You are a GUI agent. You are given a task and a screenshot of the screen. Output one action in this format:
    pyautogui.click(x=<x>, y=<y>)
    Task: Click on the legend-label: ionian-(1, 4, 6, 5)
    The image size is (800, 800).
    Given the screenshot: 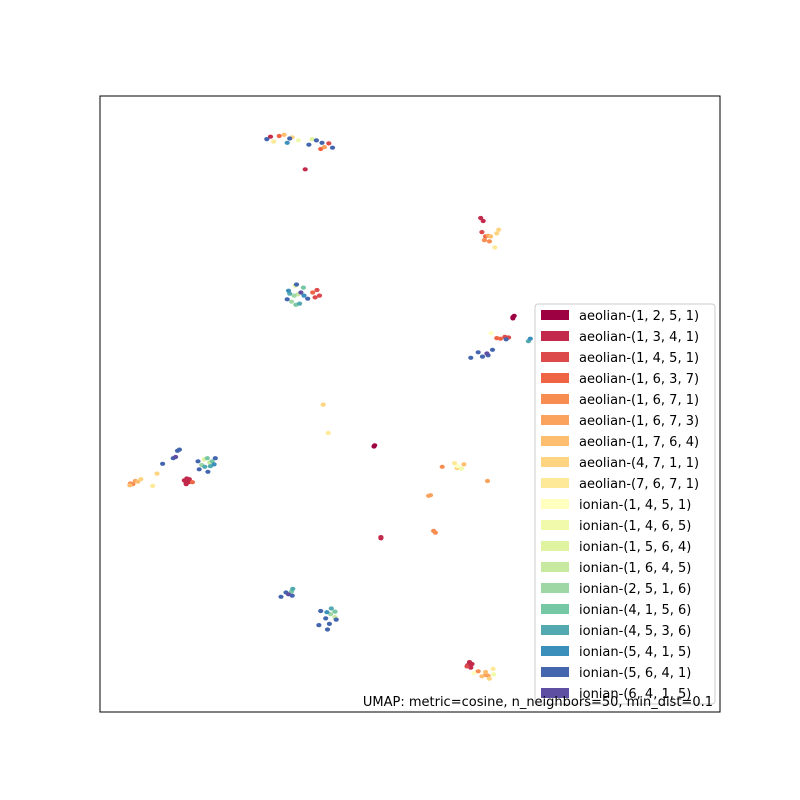 What is the action you would take?
    pyautogui.click(x=635, y=526)
    